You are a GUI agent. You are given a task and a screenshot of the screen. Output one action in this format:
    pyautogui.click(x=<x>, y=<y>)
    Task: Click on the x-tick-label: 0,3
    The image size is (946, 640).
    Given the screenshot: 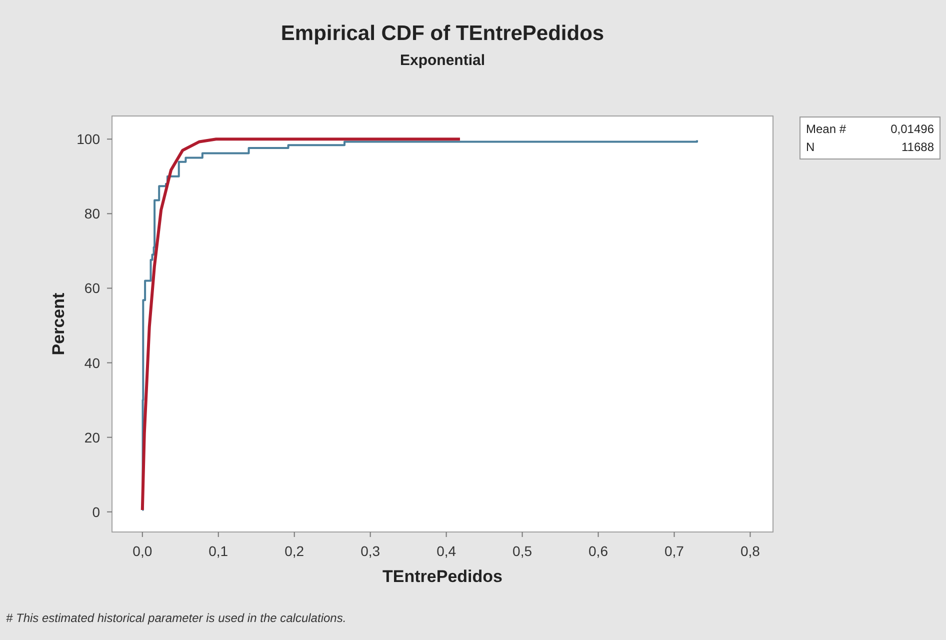 What is the action you would take?
    pyautogui.click(x=370, y=551)
    